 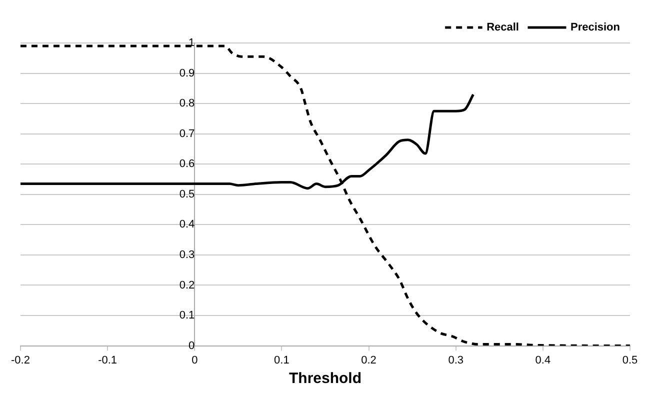 I want to click on y-tick-label: 0.4, so click(x=187, y=224).